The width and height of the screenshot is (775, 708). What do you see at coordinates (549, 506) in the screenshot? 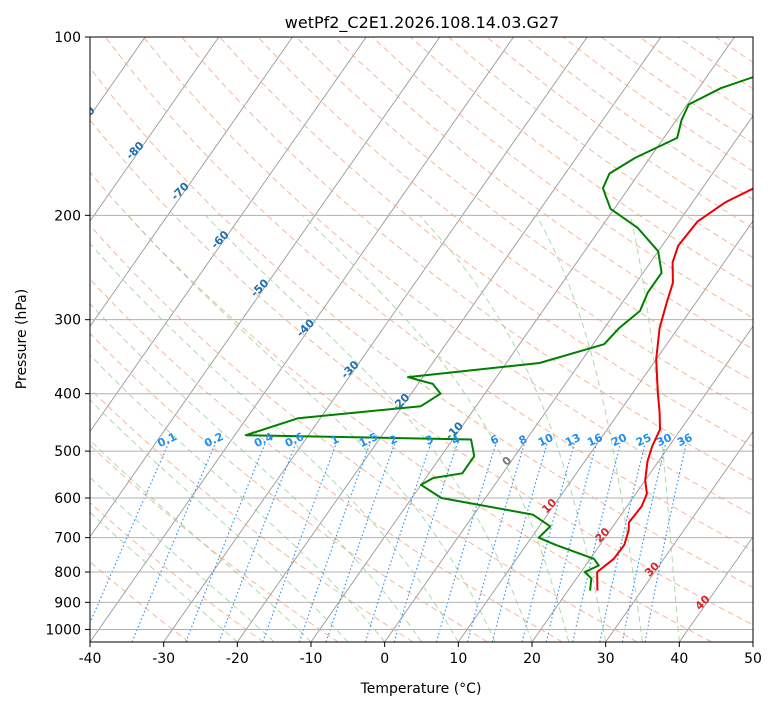
I see `isotherm-label: 10` at bounding box center [549, 506].